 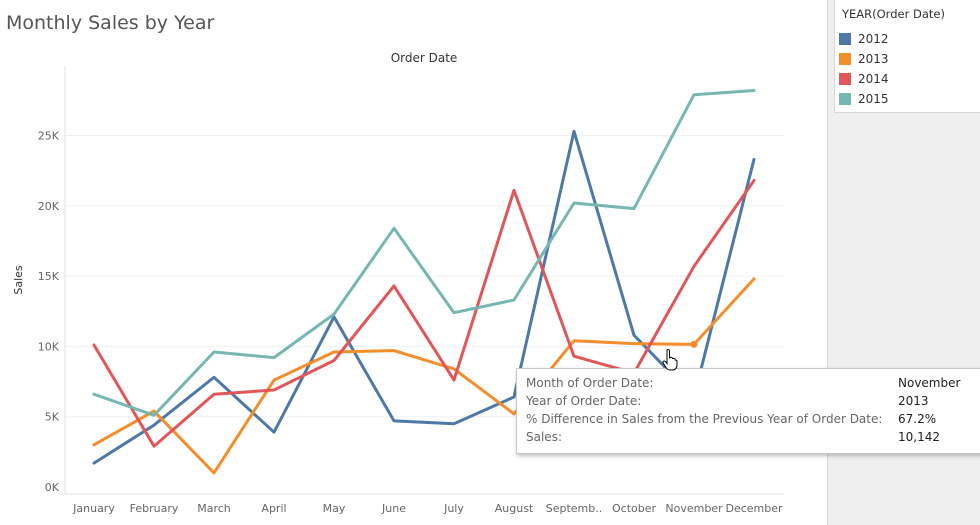 What do you see at coordinates (873, 39) in the screenshot?
I see `legend-label: 2012` at bounding box center [873, 39].